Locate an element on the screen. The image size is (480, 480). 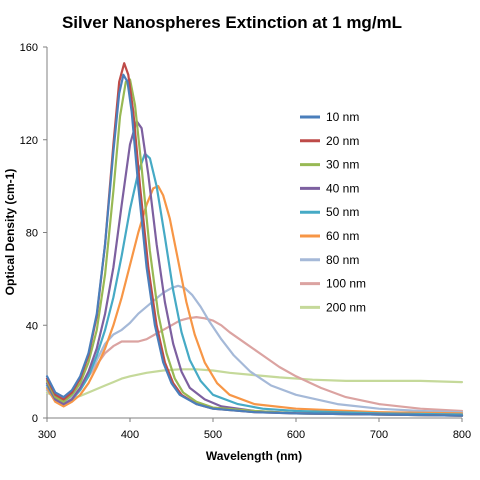
x-tick-label: 400 is located at coordinates (130, 435).